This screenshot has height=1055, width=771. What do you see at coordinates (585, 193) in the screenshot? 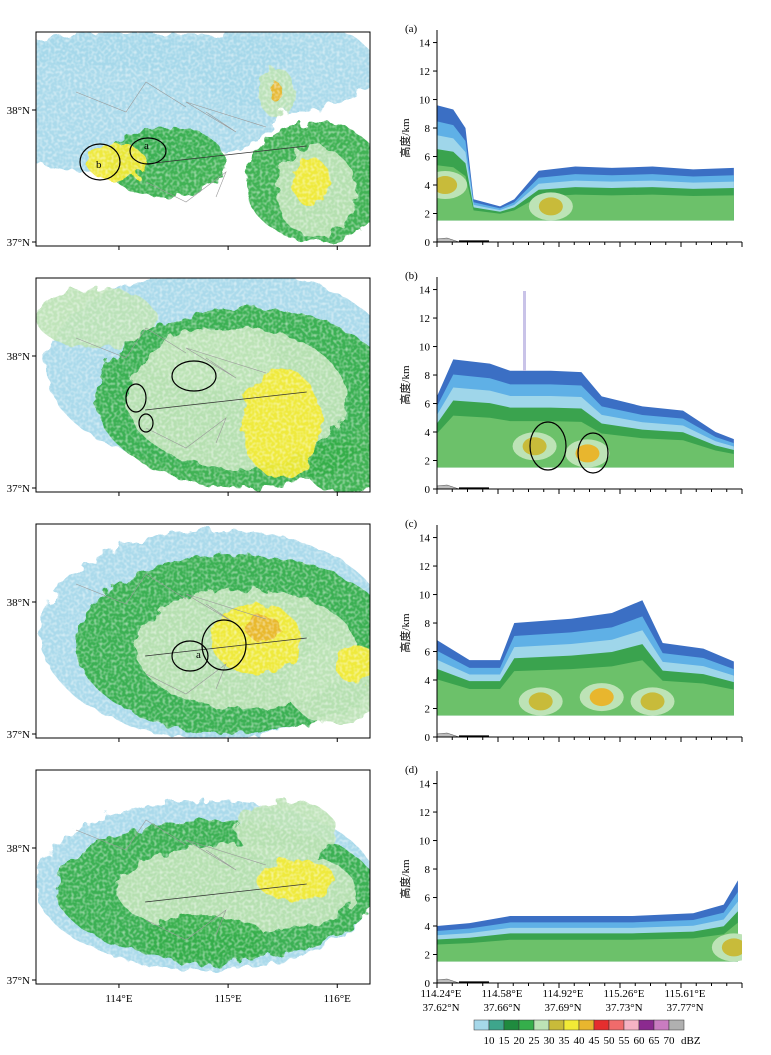
I see `echo-layer` at bounding box center [585, 193].